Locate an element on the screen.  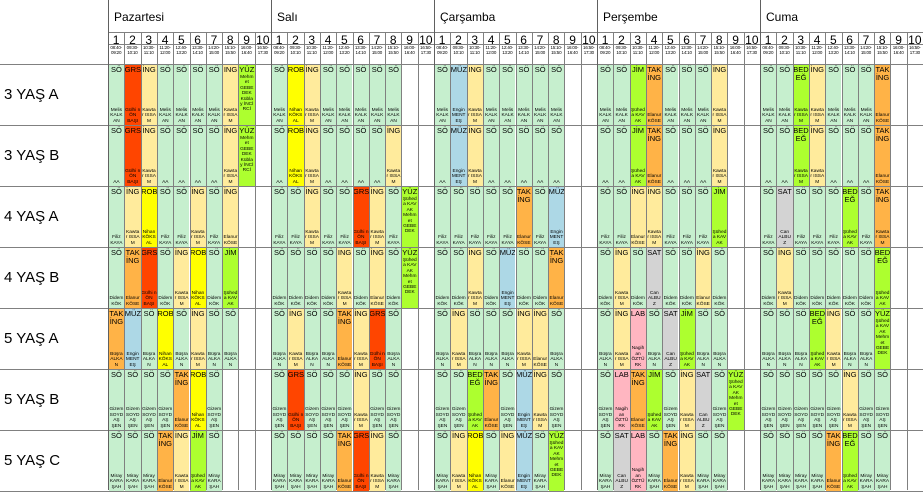
lesson-cell: YÜZ Şühed a KAV AK Mehm et GEBE DEK is located at coordinates (409, 278).